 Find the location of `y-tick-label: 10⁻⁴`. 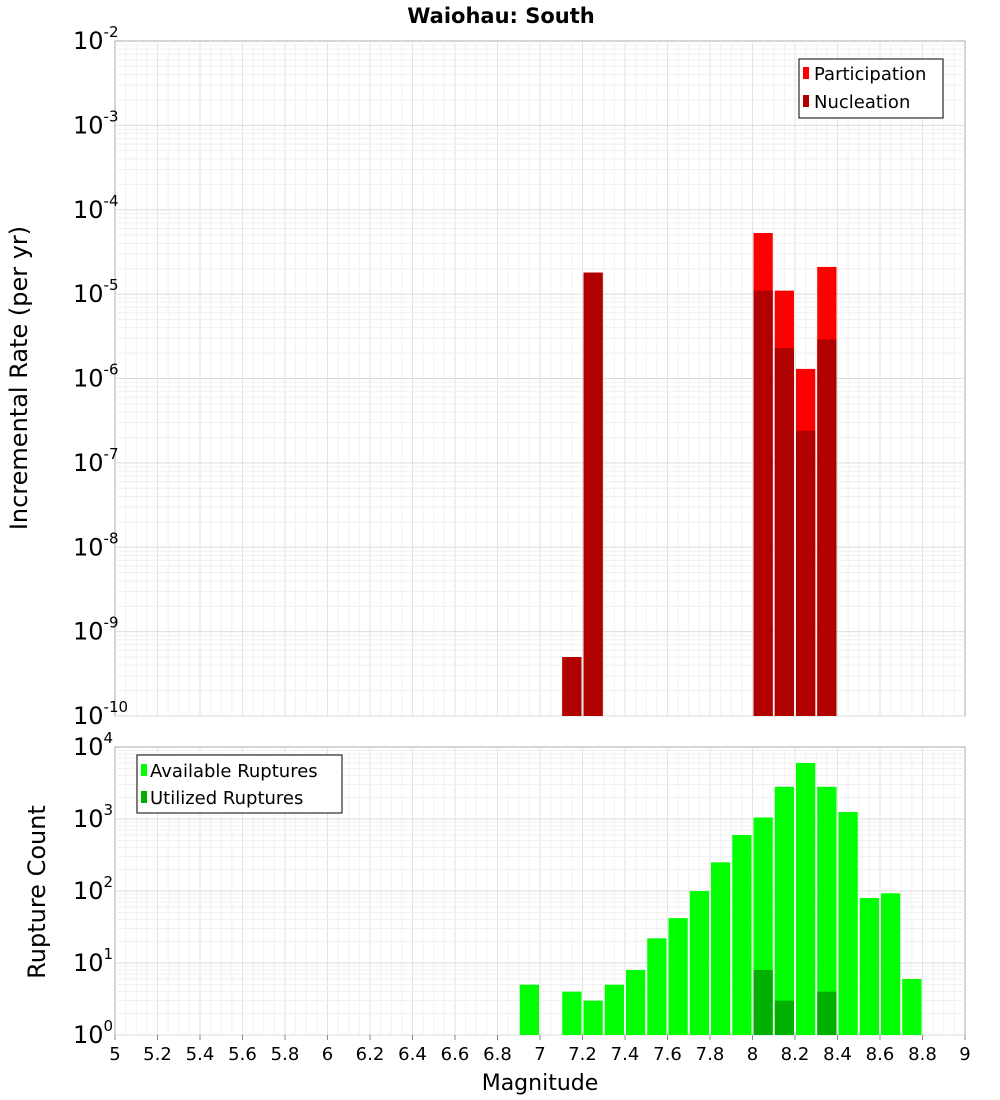

y-tick-label: 10⁻⁴ is located at coordinates (96, 208).